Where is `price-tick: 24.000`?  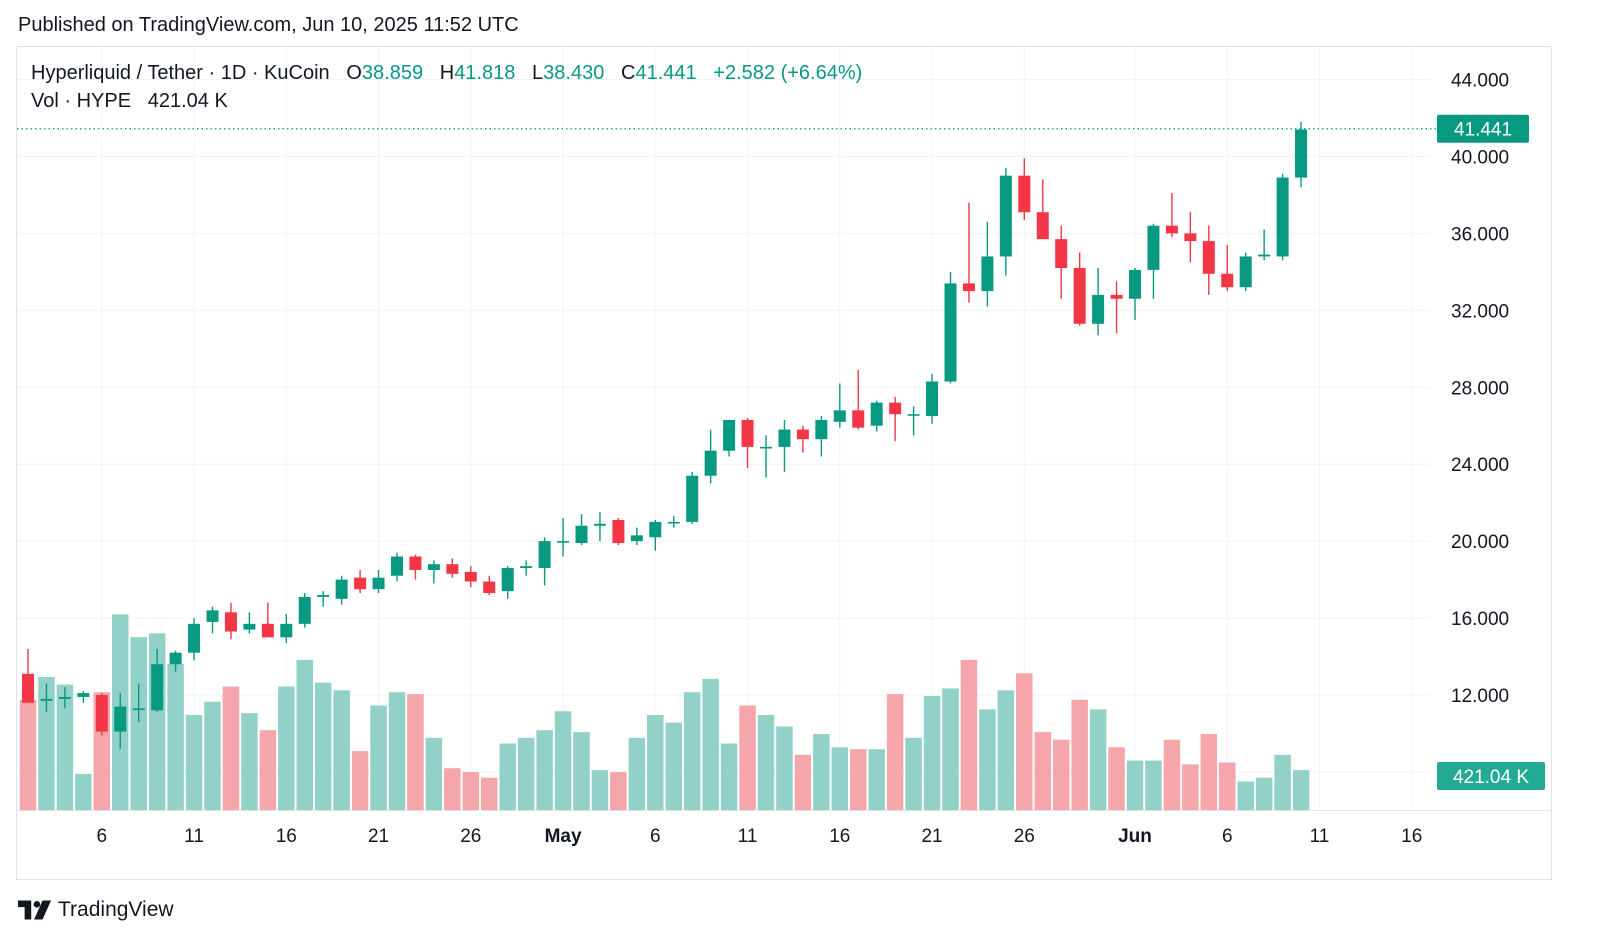 price-tick: 24.000 is located at coordinates (1480, 465).